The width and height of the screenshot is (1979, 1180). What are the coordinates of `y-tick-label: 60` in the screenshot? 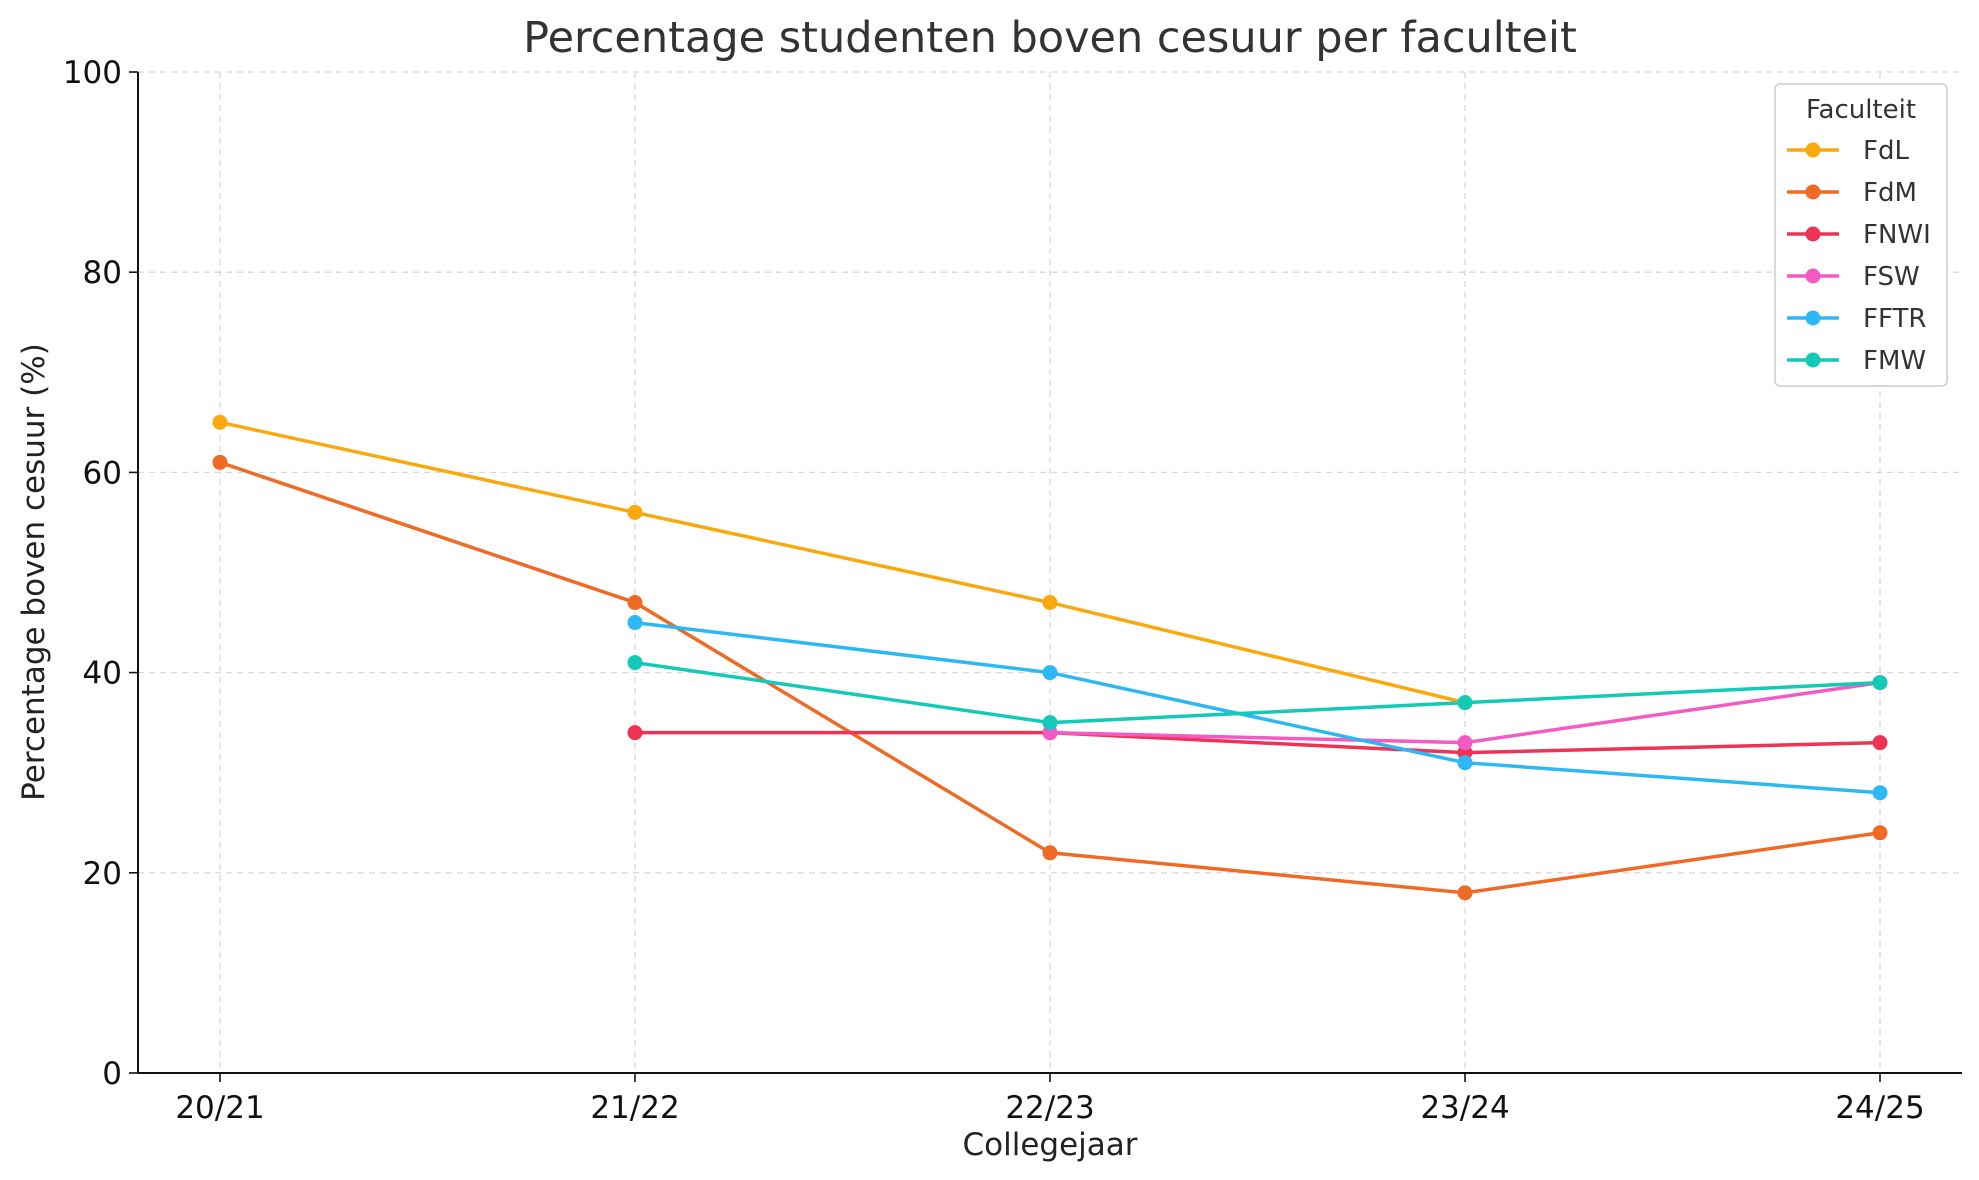 It's located at (102, 473).